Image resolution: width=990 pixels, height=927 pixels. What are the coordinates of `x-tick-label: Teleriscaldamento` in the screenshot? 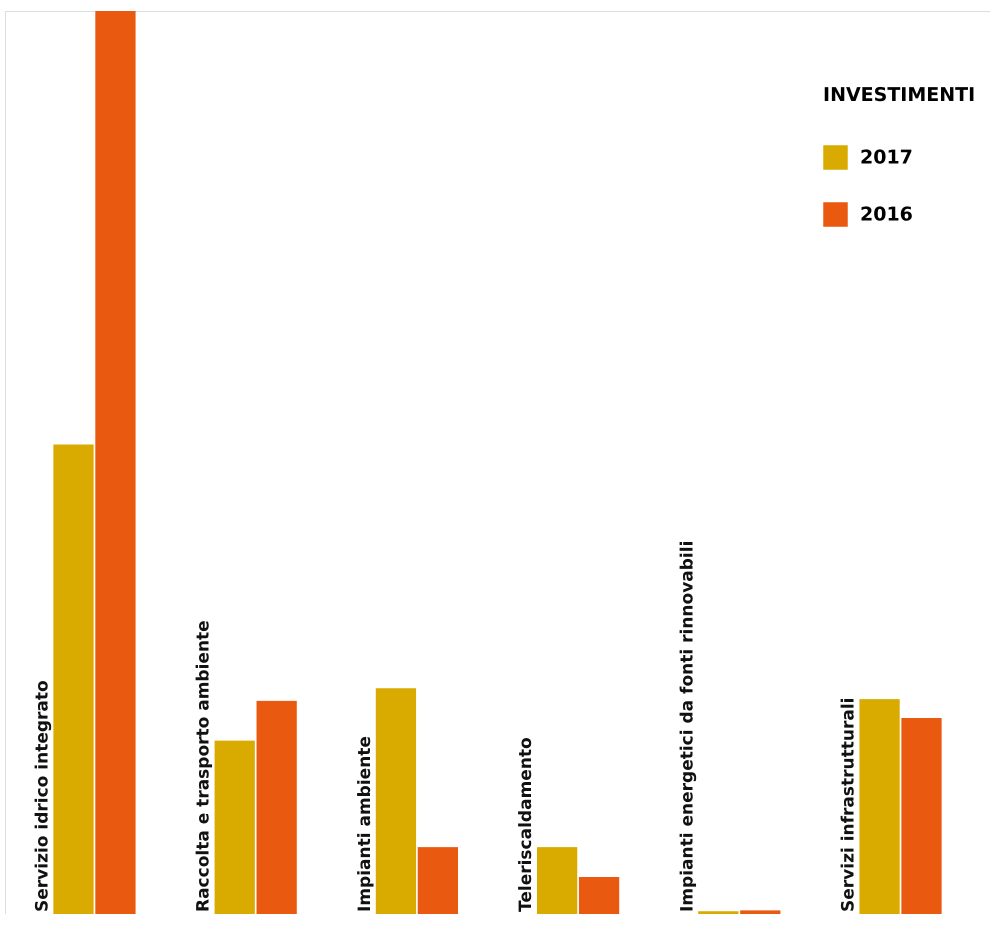 It's located at (526, 824).